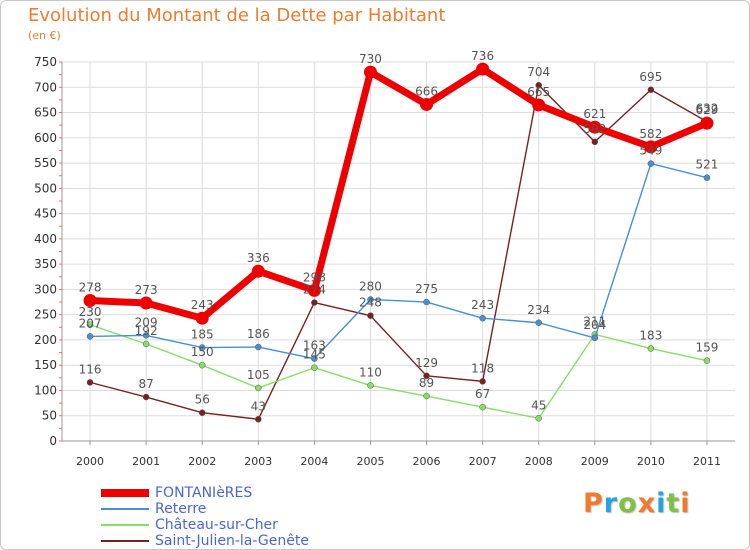 This screenshot has width=750, height=550. Describe the element at coordinates (595, 461) in the screenshot. I see `x-tick-label: 2009` at that location.